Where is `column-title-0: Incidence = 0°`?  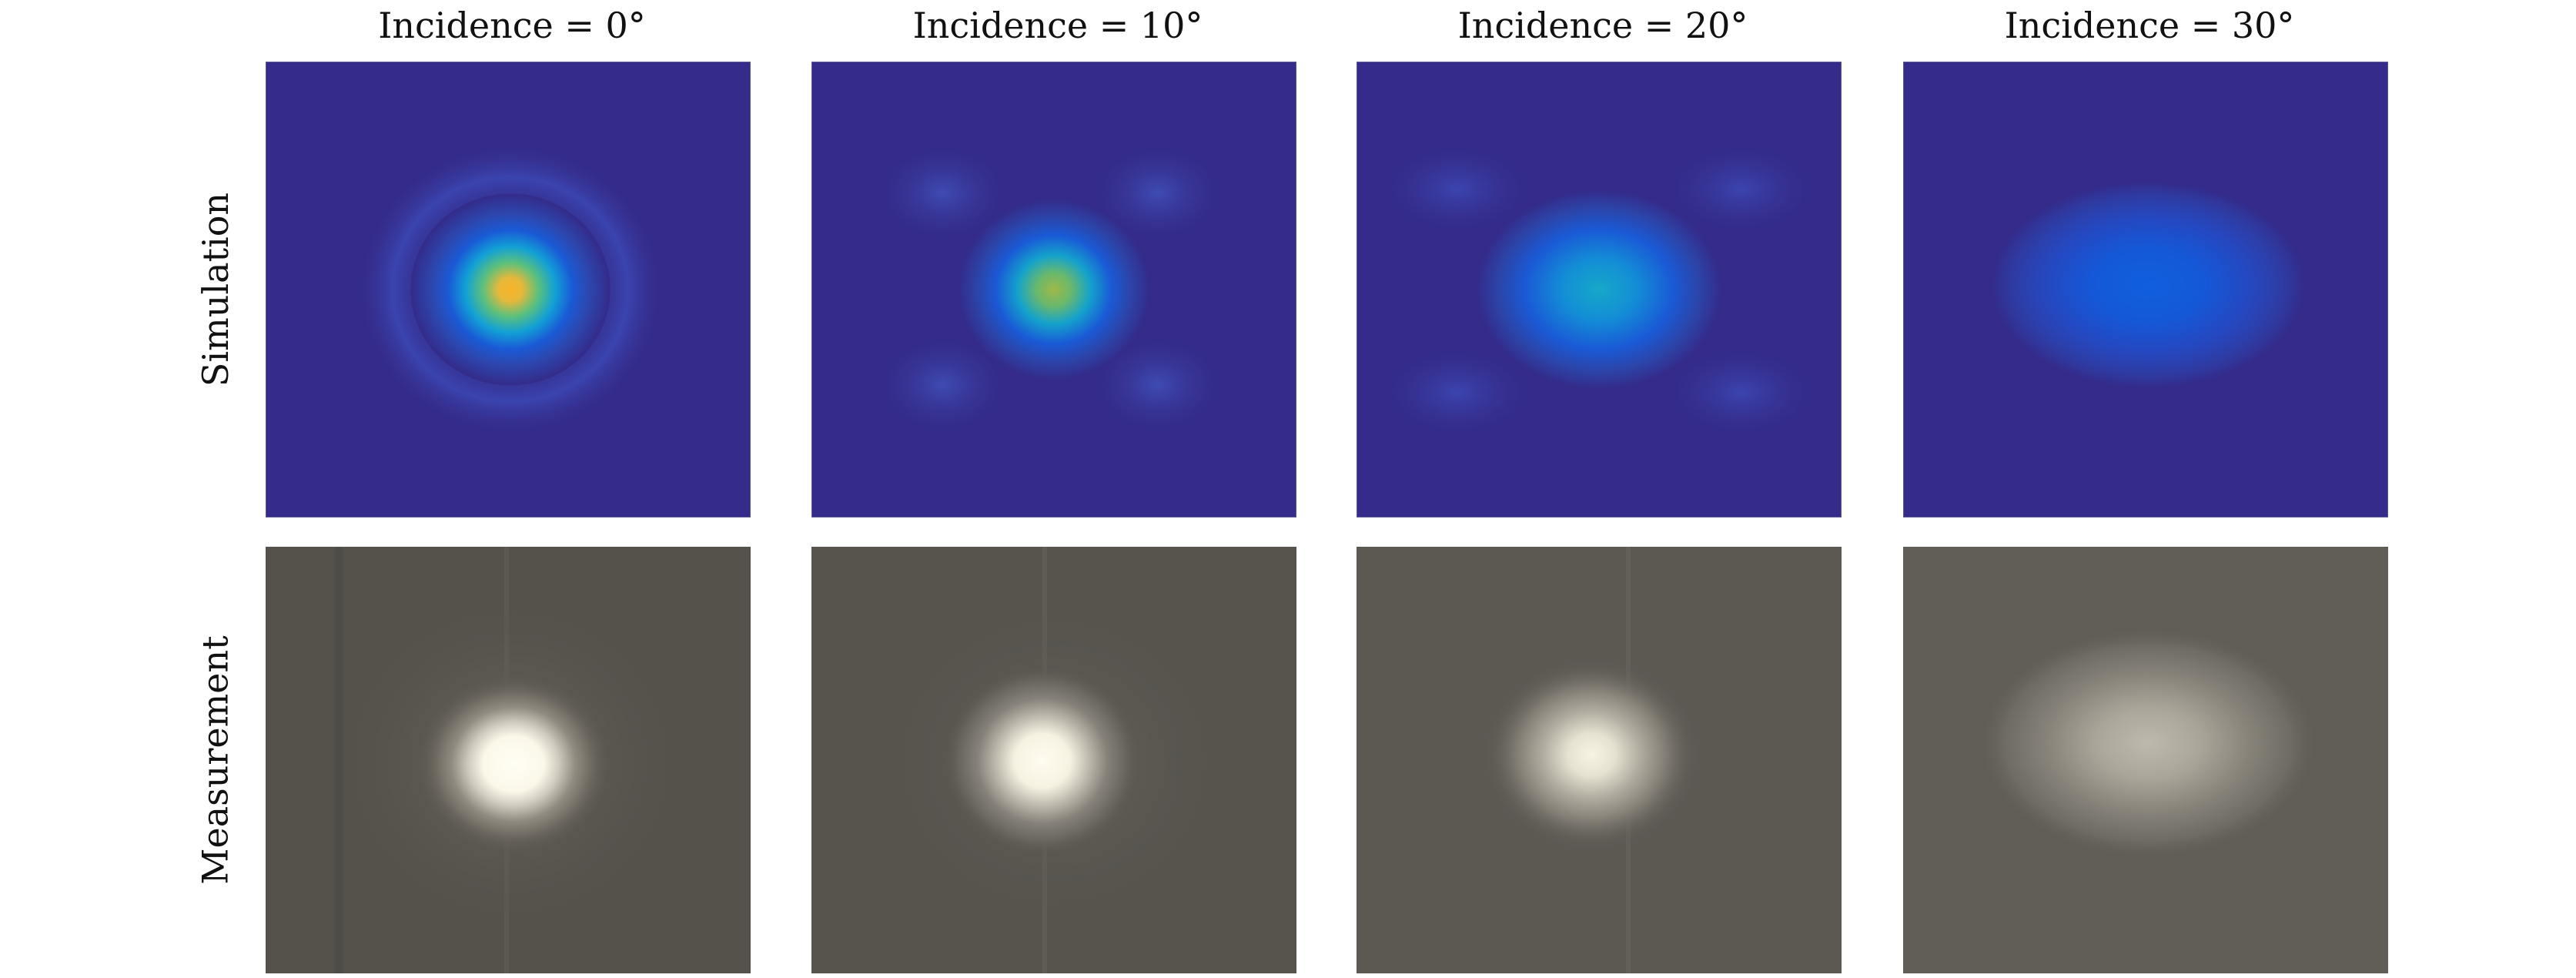 column-title-0: Incidence = 0° is located at coordinates (512, 26).